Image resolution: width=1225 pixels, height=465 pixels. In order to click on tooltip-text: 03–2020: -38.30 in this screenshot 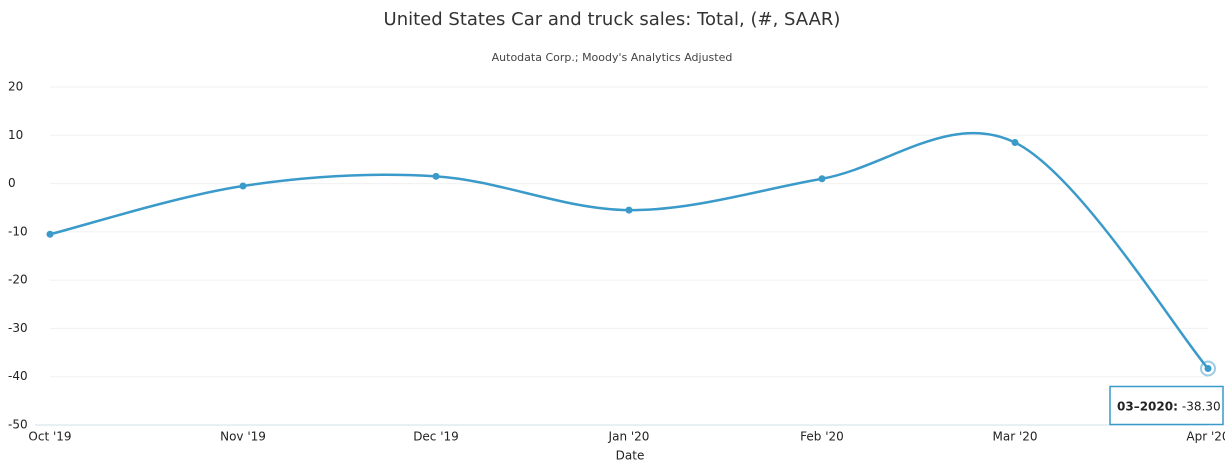, I will do `click(1169, 406)`.